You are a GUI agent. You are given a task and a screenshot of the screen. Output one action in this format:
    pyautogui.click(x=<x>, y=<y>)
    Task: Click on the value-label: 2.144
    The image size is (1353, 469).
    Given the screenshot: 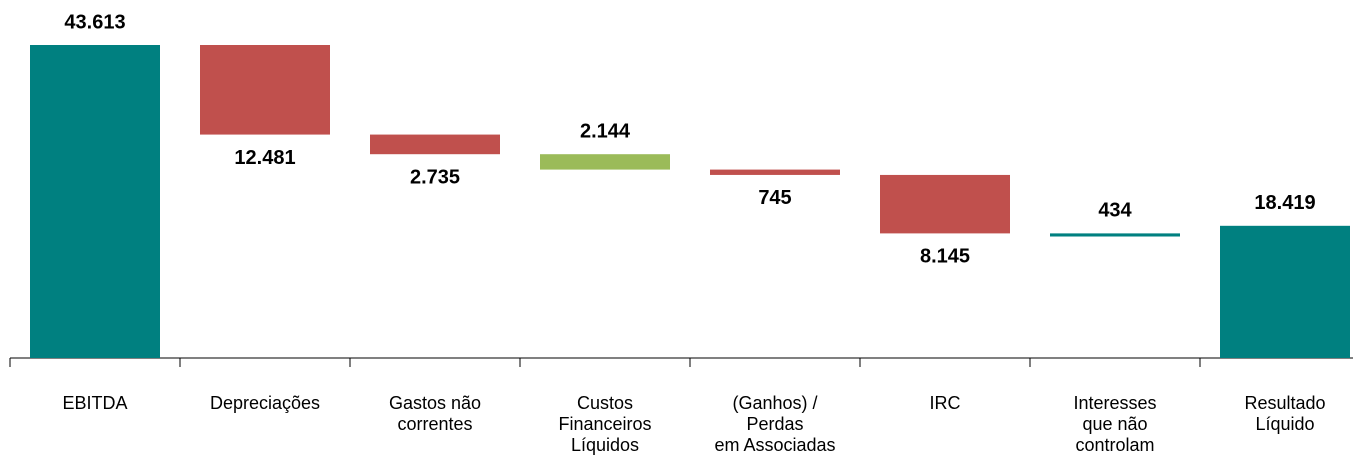 What is the action you would take?
    pyautogui.click(x=605, y=131)
    